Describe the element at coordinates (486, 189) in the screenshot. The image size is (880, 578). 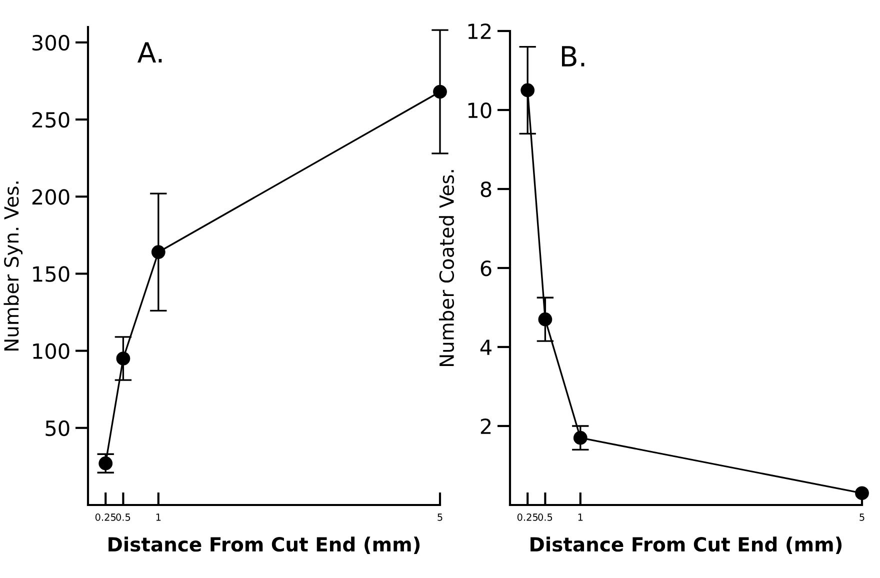
I see `y-tick-label: 8` at that location.